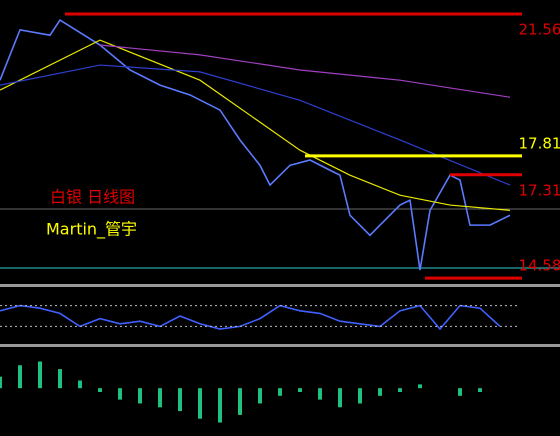 This screenshot has height=436, width=560. I want to click on level-label: 17.81, so click(539, 143).